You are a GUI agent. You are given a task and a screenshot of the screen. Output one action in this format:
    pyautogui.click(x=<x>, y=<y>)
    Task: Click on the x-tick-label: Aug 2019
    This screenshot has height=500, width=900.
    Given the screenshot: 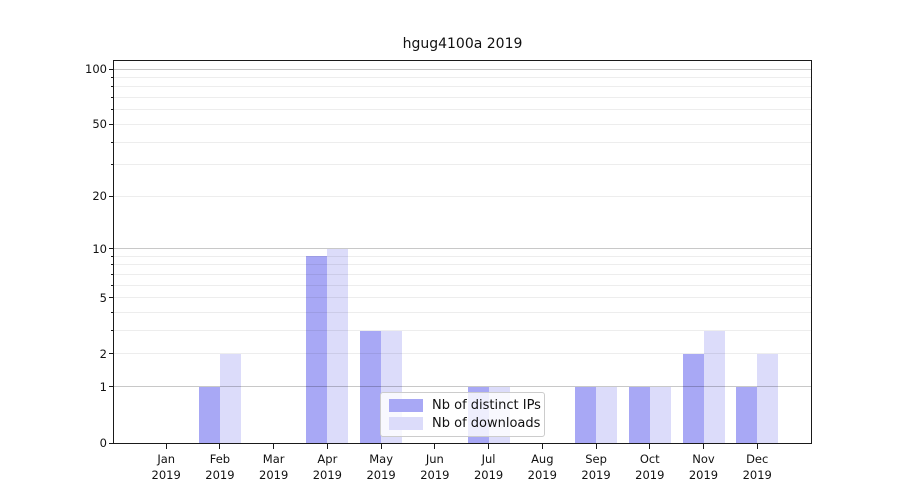 What is the action you would take?
    pyautogui.click(x=542, y=467)
    